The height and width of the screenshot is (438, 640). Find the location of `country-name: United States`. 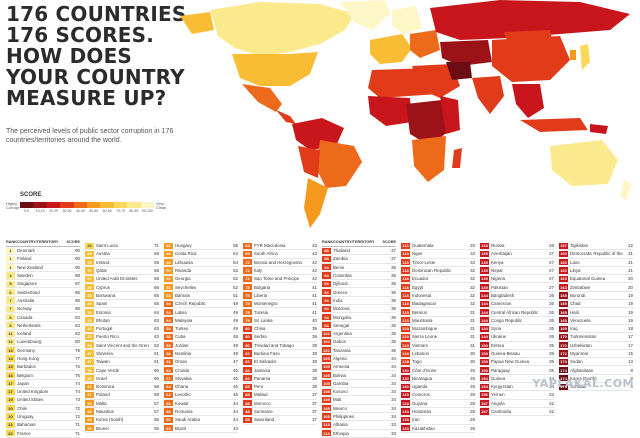

country-name: United States is located at coordinates (30, 400).